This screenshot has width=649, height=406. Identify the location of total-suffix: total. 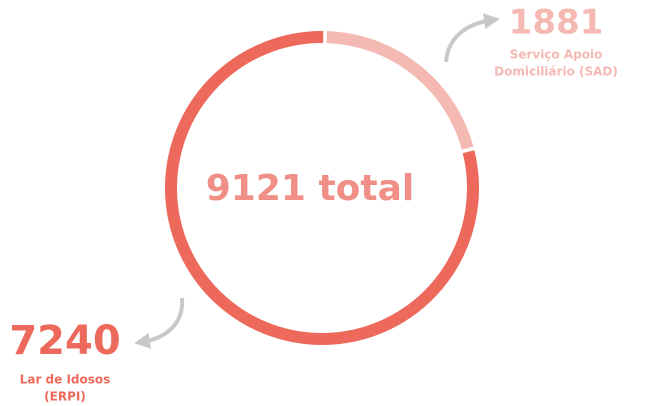
(366, 188).